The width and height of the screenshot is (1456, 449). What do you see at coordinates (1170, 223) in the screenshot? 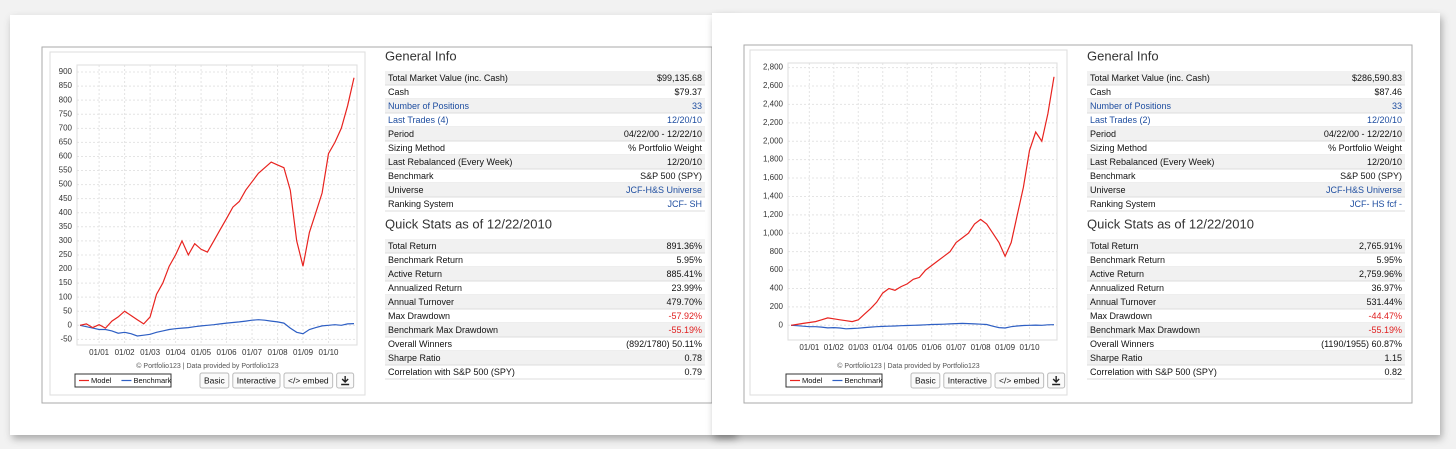
I see `table-title: Quick Stats as of 12/22/2010` at bounding box center [1170, 223].